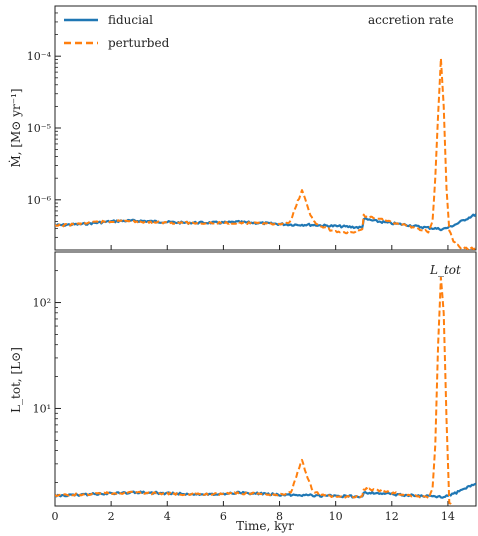  What do you see at coordinates (39, 200) in the screenshot?
I see `y-tick-label-top-0: 10⁻⁶` at bounding box center [39, 200].